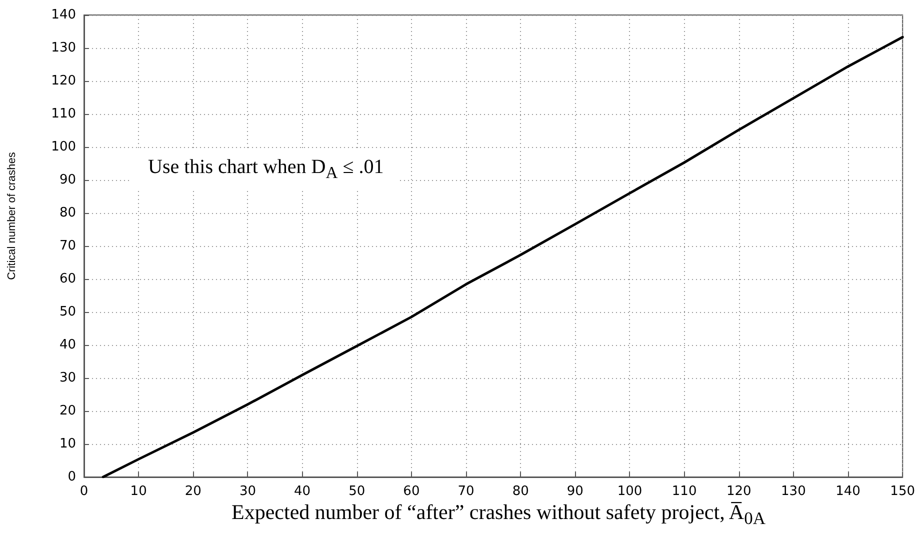 The image size is (918, 534). I want to click on x-tick-label: 10, so click(138, 491).